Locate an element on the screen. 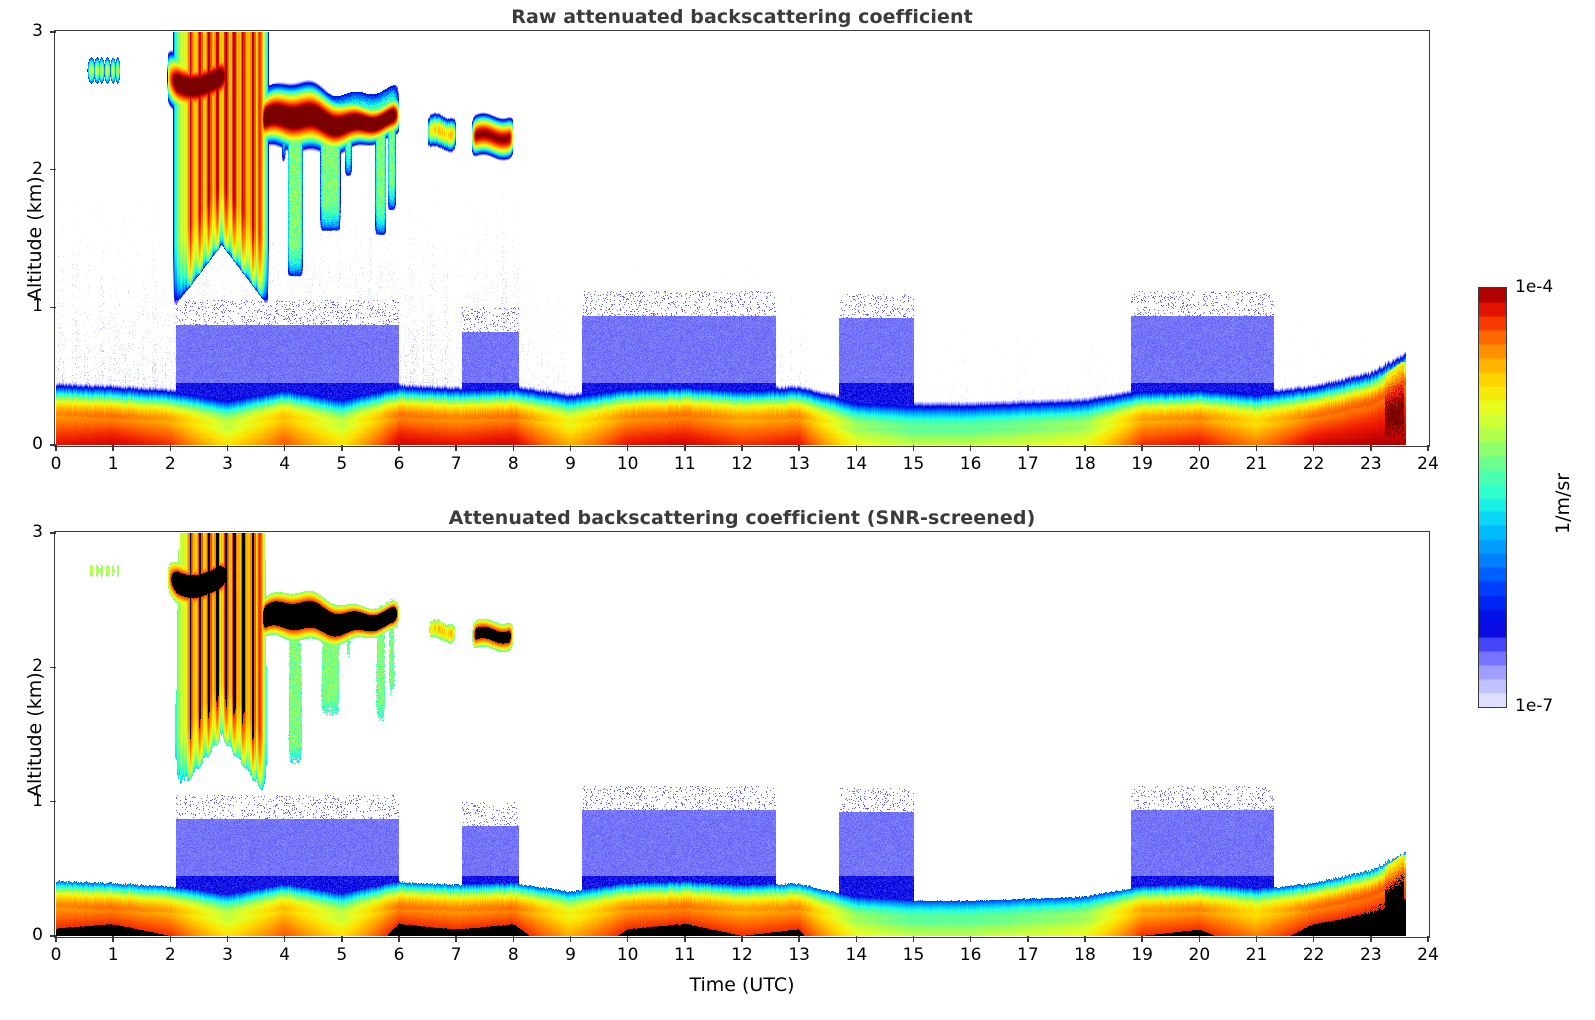 The height and width of the screenshot is (1020, 1595). x-tick-label: 2 is located at coordinates (170, 955).